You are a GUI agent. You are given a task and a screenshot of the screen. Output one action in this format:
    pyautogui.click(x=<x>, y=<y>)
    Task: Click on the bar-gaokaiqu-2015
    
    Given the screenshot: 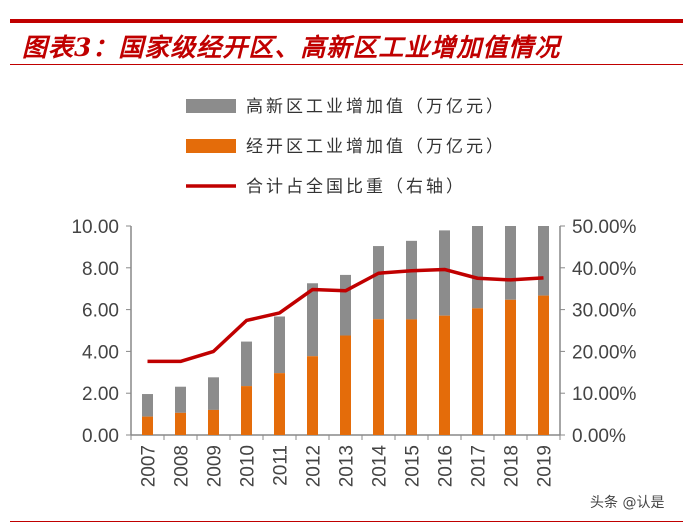 What is the action you would take?
    pyautogui.click(x=411, y=280)
    